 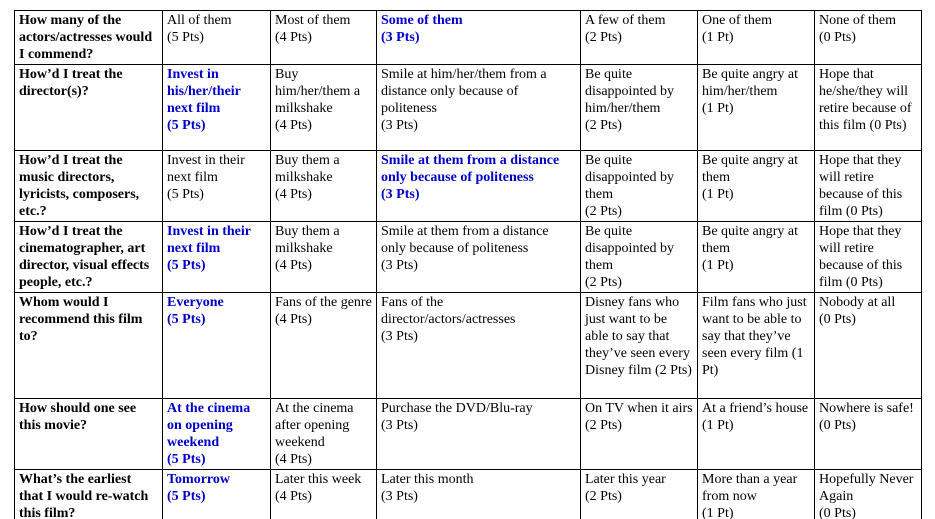 I want to click on option-cell: Invest in their next film (5 Pts), so click(x=216, y=186).